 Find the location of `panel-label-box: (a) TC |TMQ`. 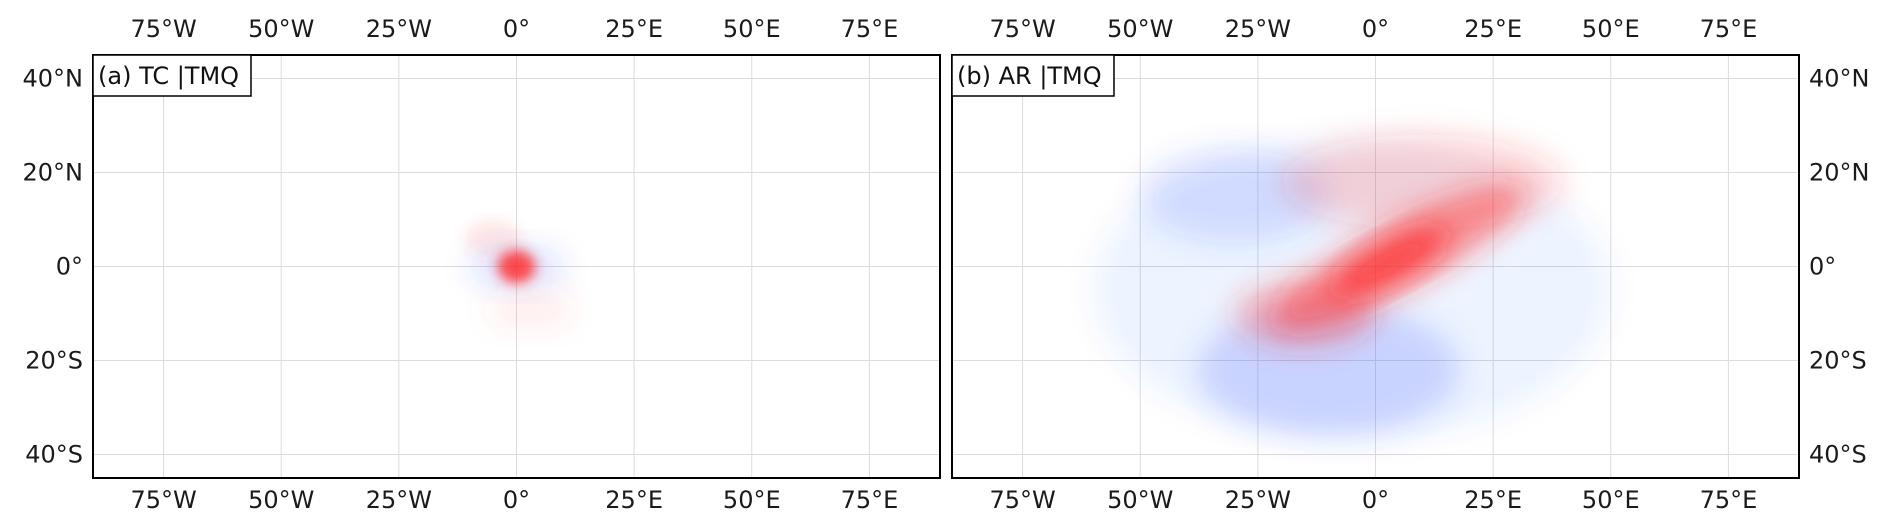

panel-label-box: (a) TC |TMQ is located at coordinates (172, 75).